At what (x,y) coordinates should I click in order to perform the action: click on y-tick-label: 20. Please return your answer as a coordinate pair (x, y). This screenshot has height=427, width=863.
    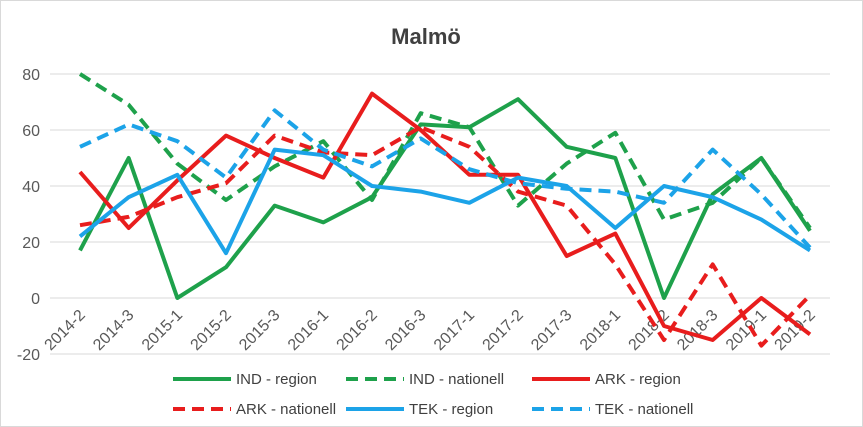
    Looking at the image, I should click on (31, 243).